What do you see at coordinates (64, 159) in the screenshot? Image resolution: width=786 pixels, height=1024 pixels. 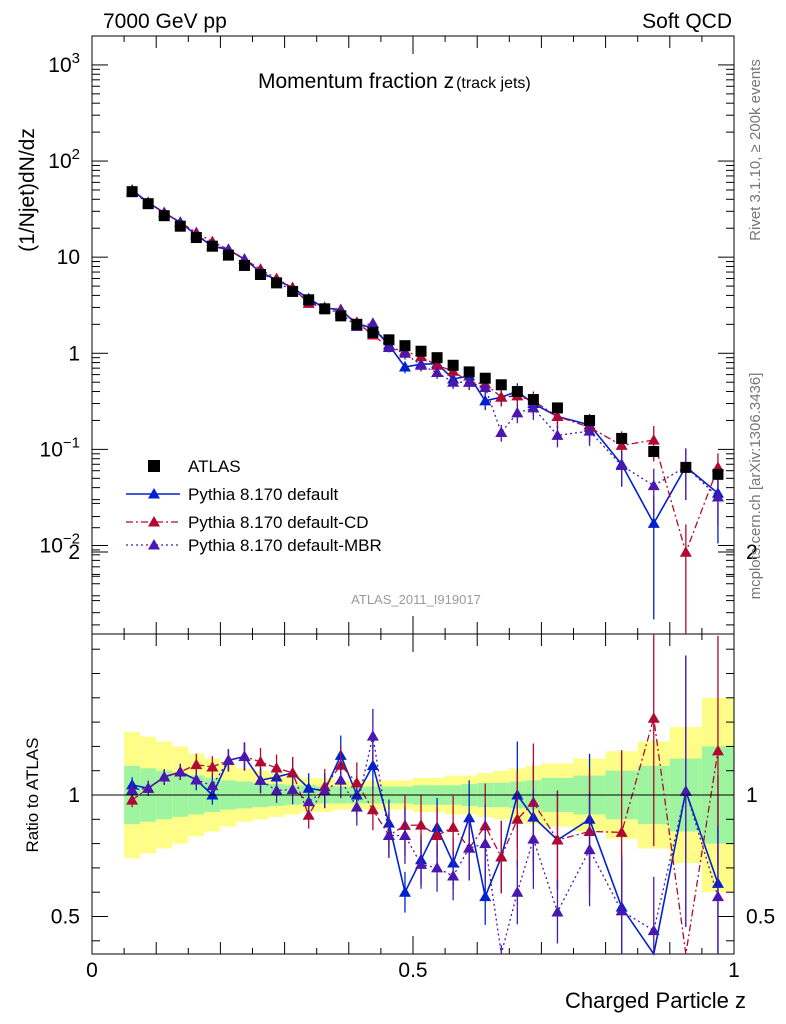 I see `y-tick-label: 10²` at bounding box center [64, 159].